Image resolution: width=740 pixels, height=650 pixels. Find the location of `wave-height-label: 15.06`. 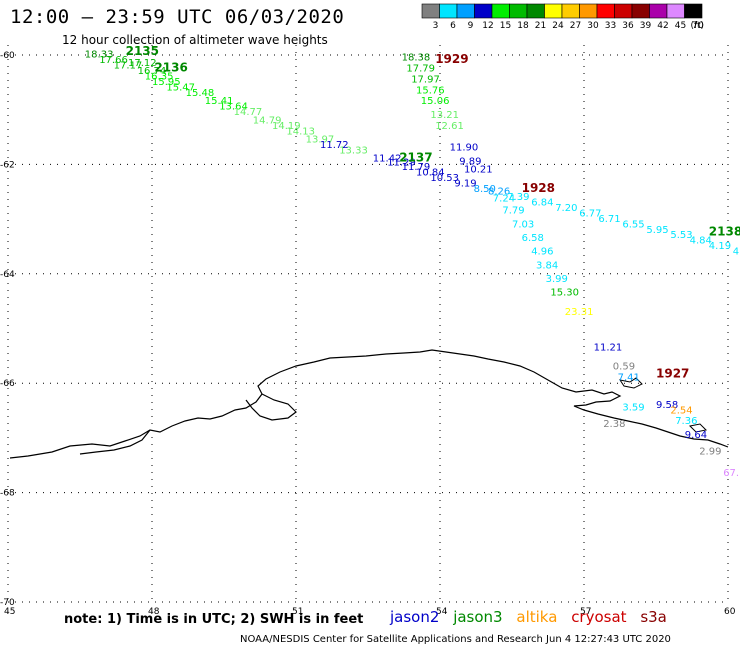

wave-height-label: 15.06 is located at coordinates (435, 101).